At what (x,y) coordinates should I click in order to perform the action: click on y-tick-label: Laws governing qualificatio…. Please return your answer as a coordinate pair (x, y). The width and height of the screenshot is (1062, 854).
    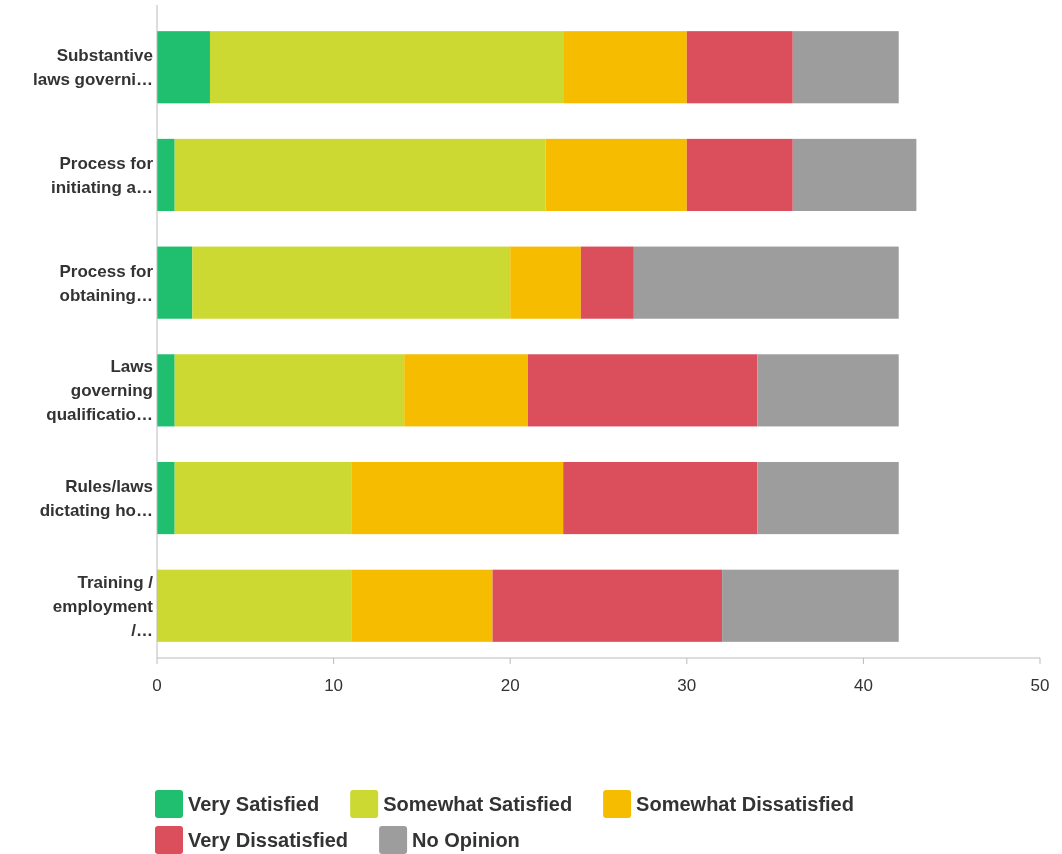
    Looking at the image, I should click on (99, 391).